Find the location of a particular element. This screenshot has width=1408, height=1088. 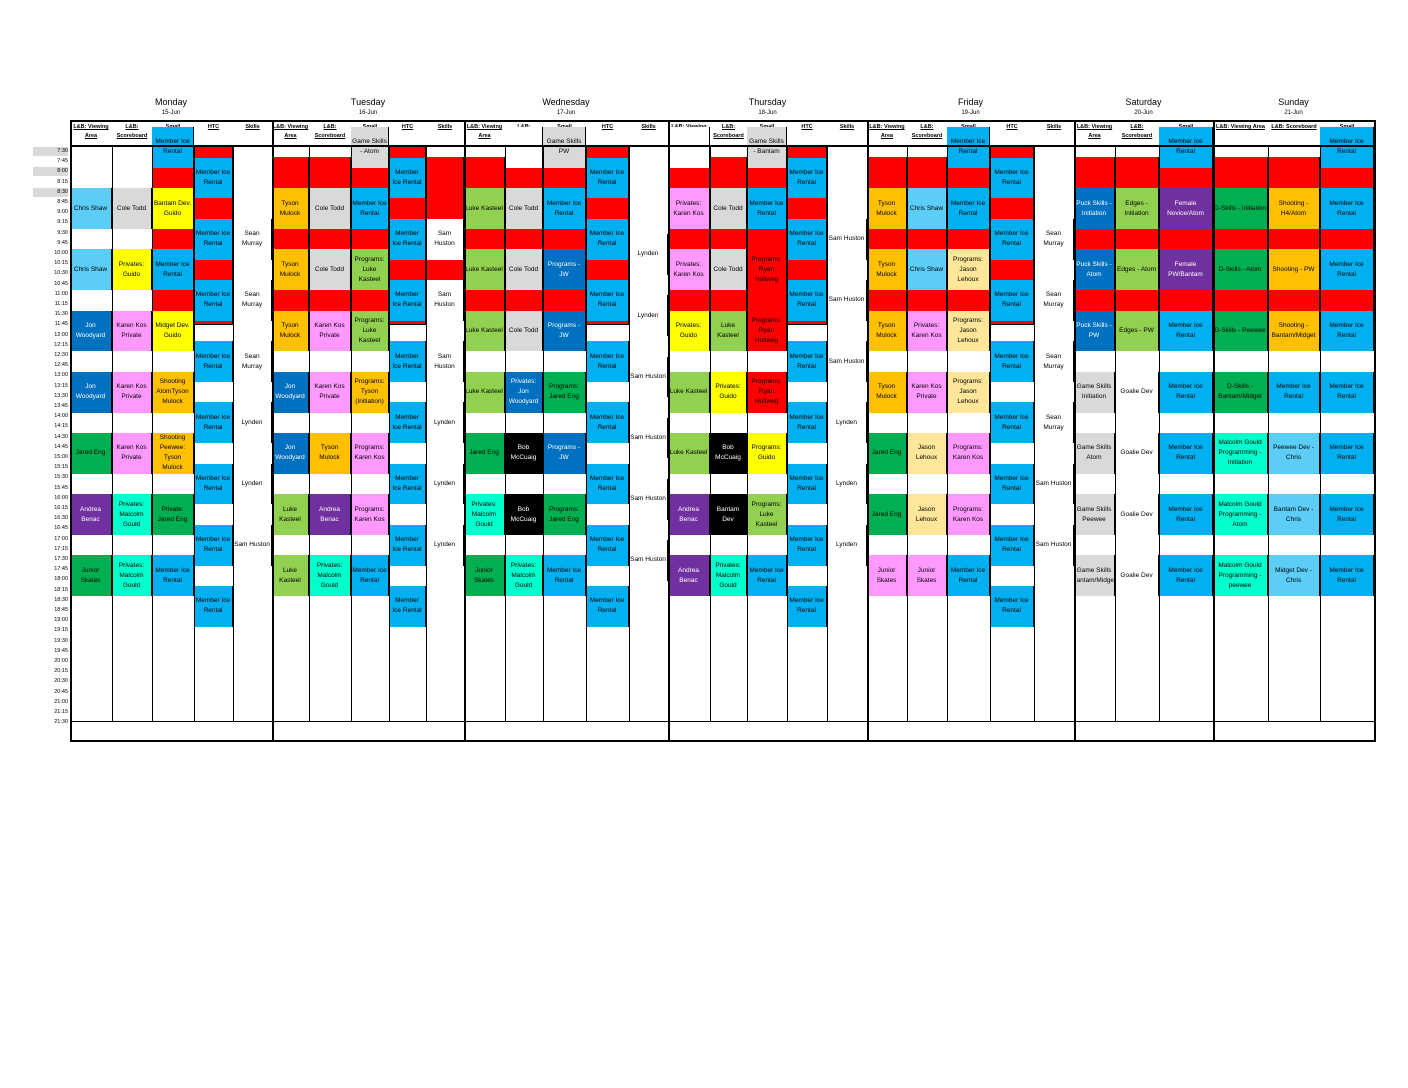

schedule-block: Programs: Karen Kos is located at coordinates (370, 514).